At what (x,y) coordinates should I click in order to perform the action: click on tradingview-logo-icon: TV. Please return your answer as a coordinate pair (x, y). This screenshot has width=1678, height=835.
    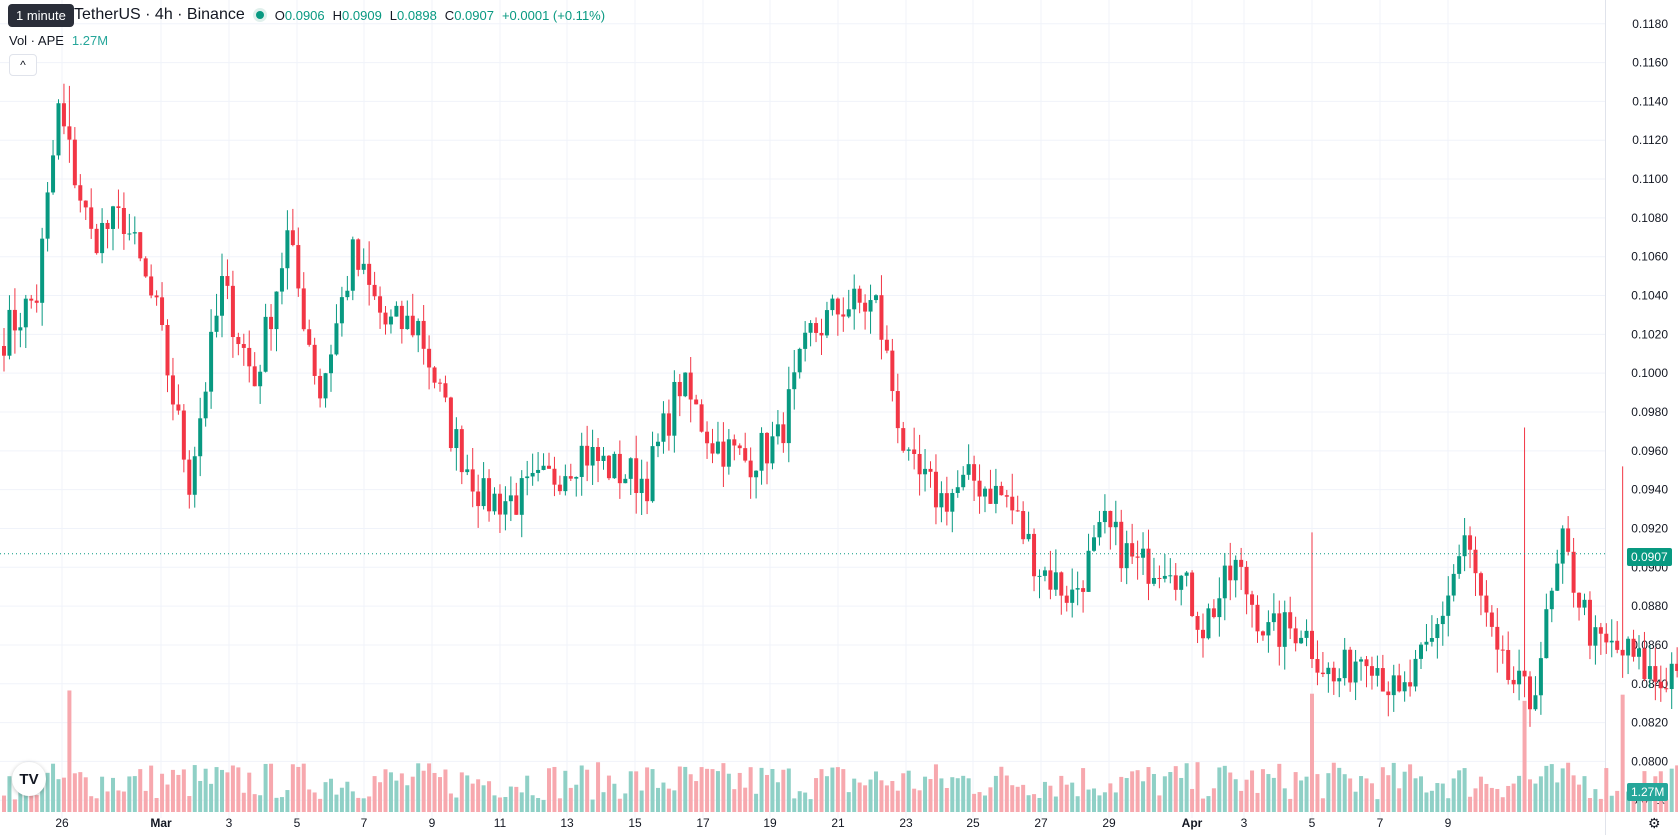
    Looking at the image, I should click on (29, 779).